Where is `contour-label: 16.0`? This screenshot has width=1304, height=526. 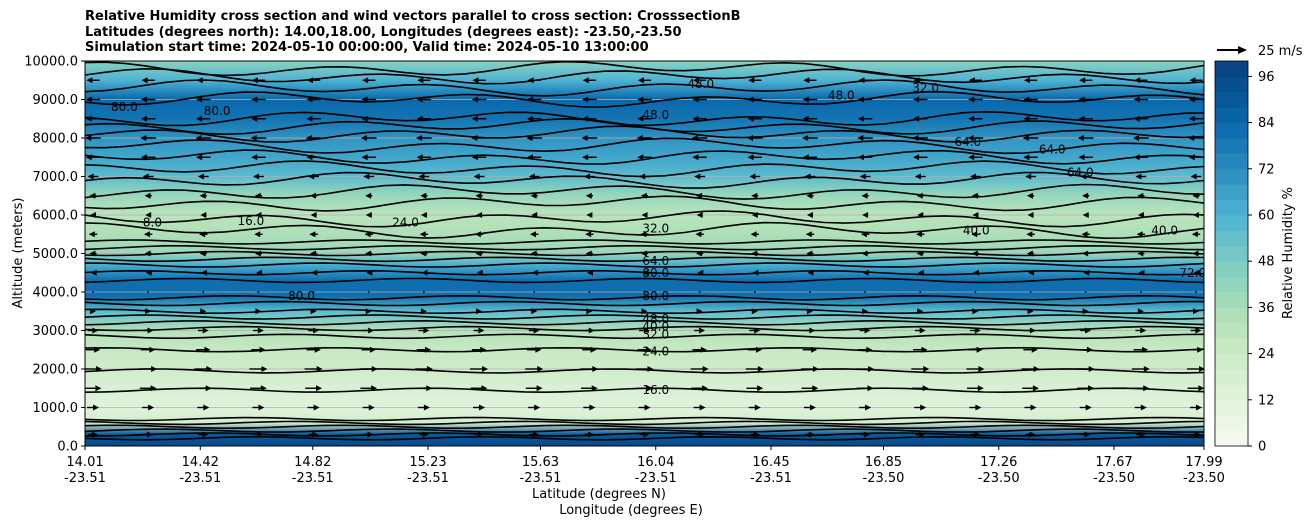 contour-label: 16.0 is located at coordinates (655, 390).